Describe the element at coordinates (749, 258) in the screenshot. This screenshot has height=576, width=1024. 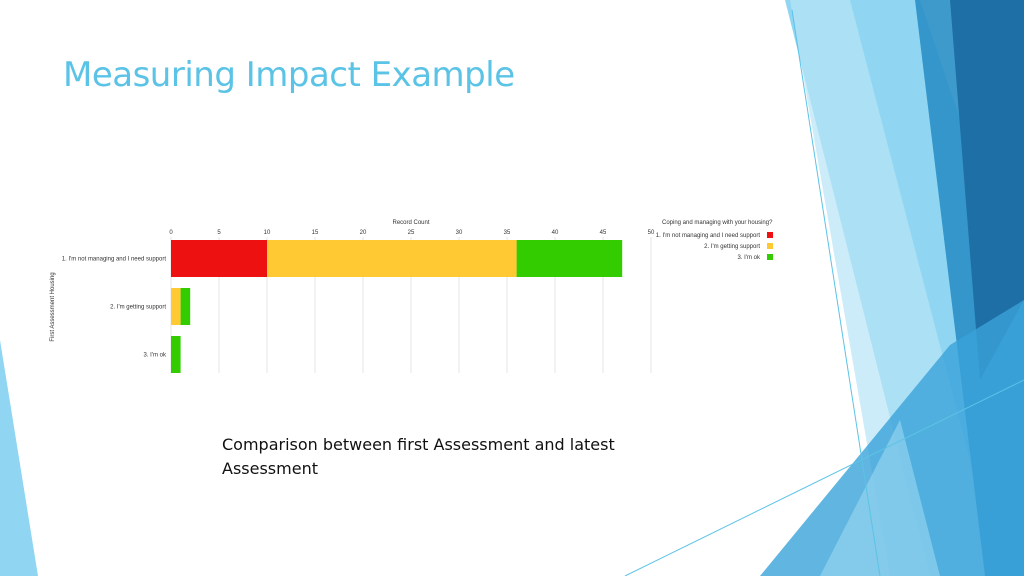
I see `legend-entry-label: 3. I'm ok` at that location.